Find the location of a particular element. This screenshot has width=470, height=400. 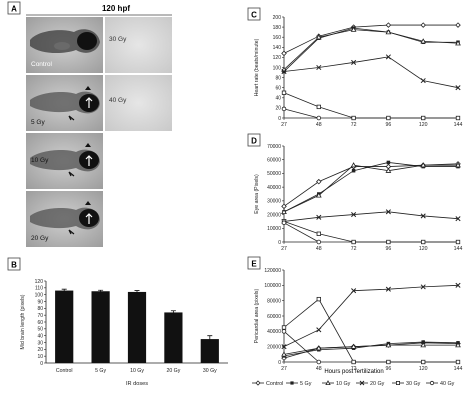

tick-label: 96 is located at coordinates (389, 249).